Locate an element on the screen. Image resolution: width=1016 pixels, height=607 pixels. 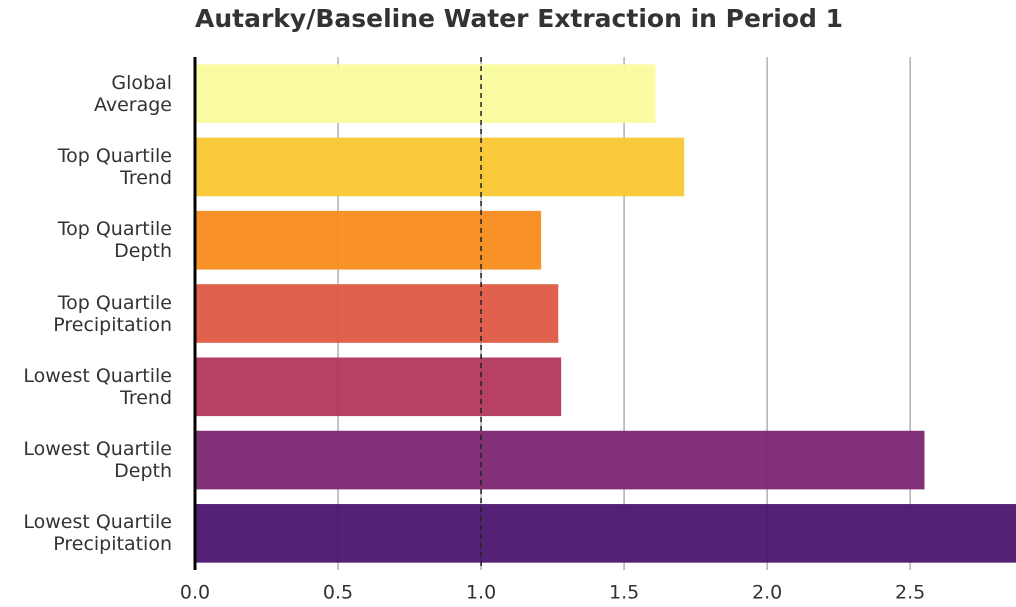
y-tick-label: Top Quartile Precipitation is located at coordinates (112, 313).